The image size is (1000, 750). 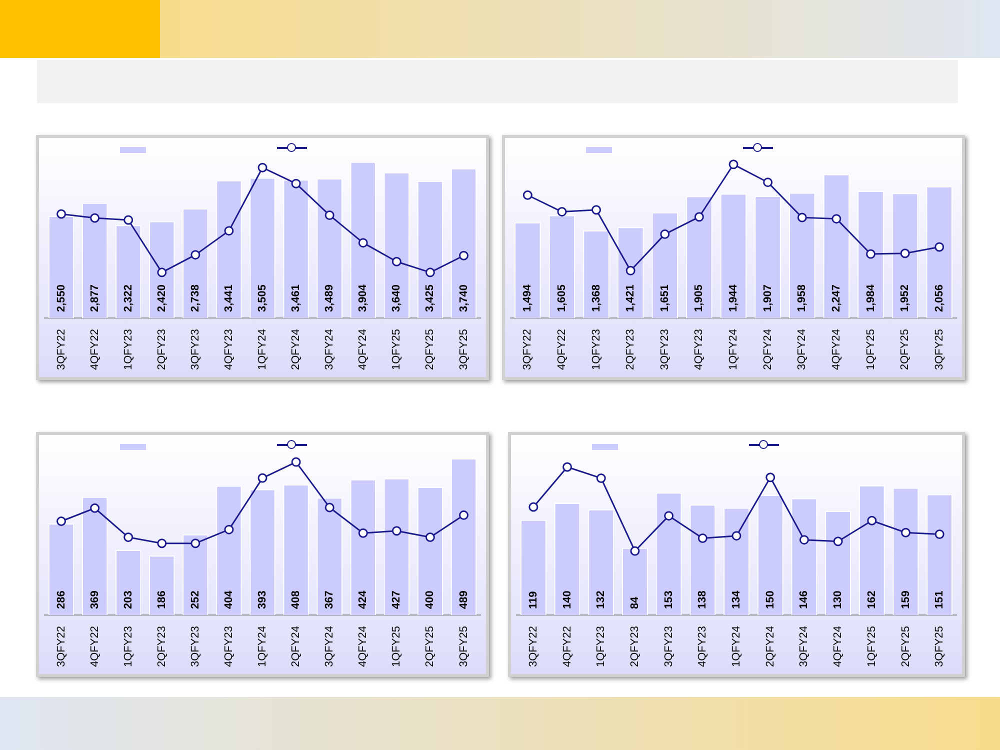 I want to click on data-label: 84, so click(x=634, y=603).